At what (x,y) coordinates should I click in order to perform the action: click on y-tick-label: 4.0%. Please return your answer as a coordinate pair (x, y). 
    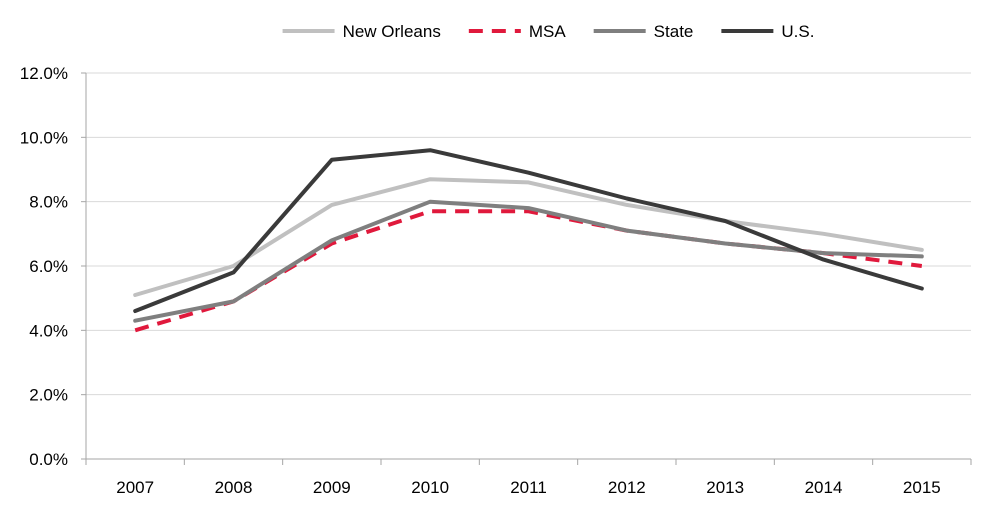
    Looking at the image, I should click on (48, 330).